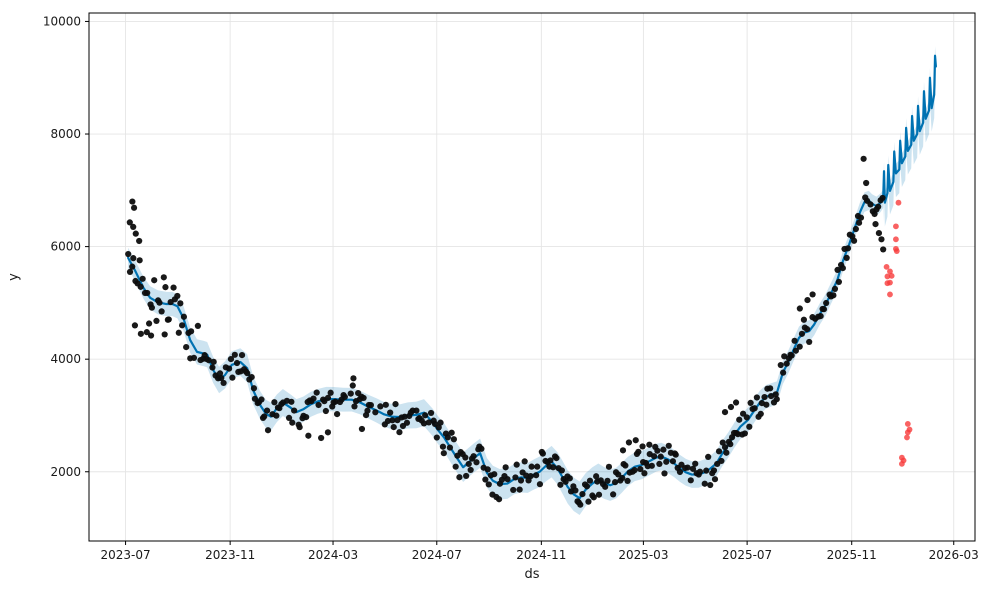 The width and height of the screenshot is (1000, 600). Describe the element at coordinates (62, 21) in the screenshot. I see `y-tick-label: 10000` at that location.